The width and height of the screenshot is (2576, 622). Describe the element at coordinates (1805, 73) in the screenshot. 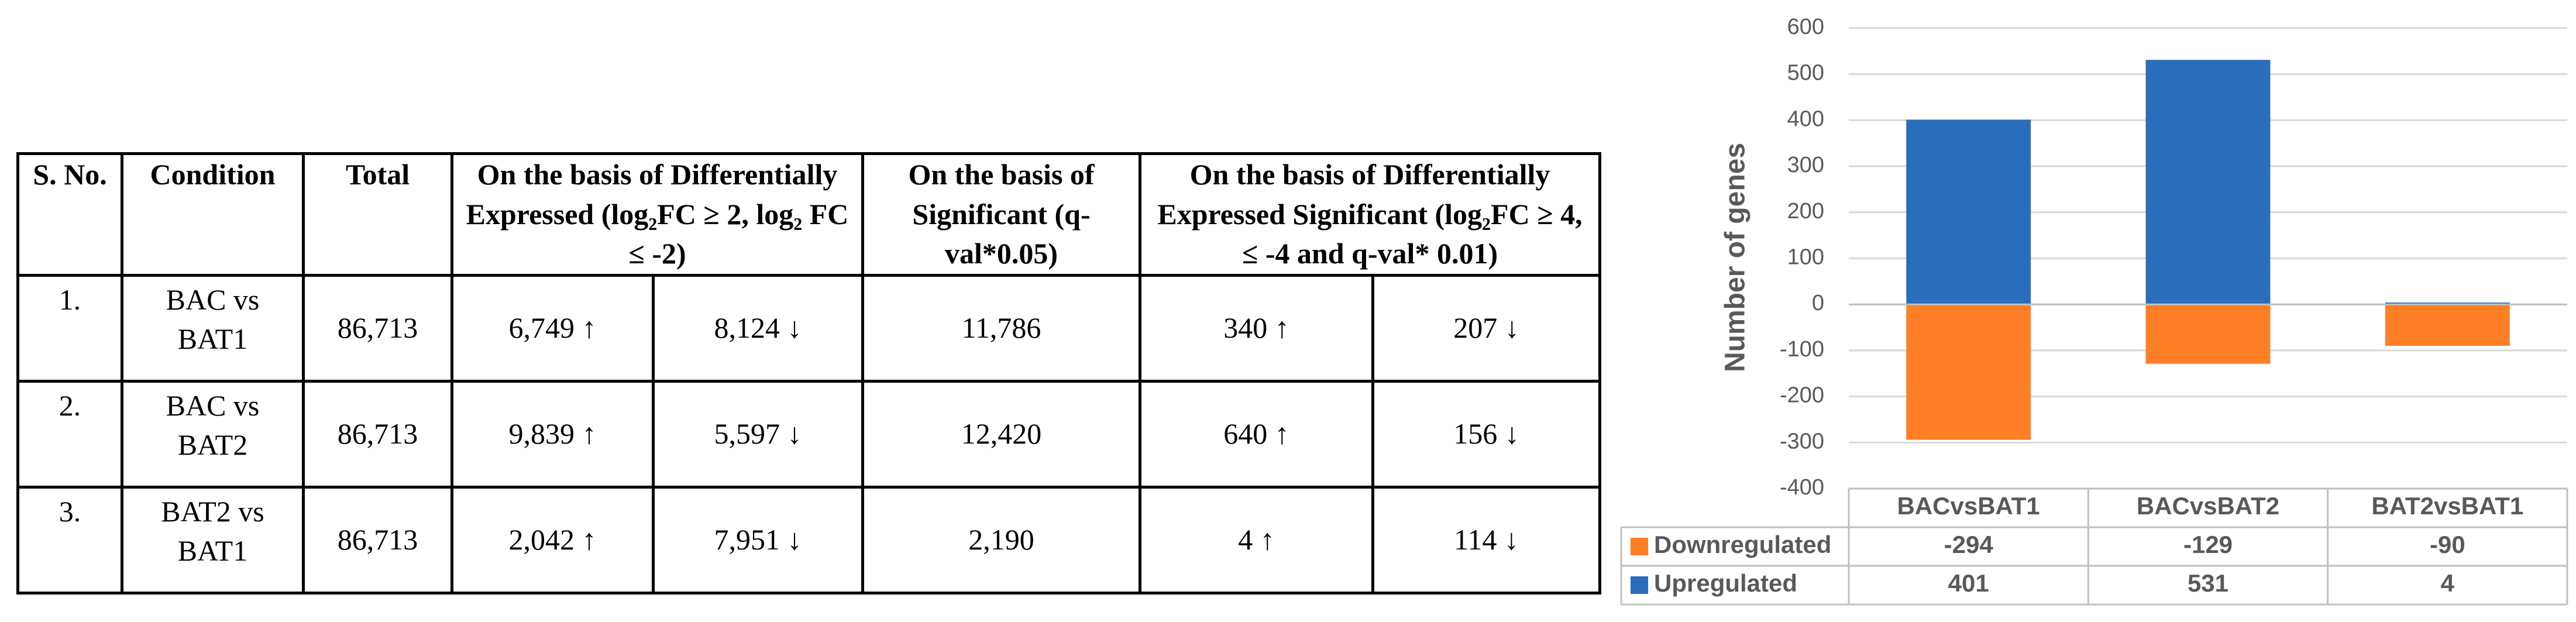

I see `y-tick-label: 500` at that location.